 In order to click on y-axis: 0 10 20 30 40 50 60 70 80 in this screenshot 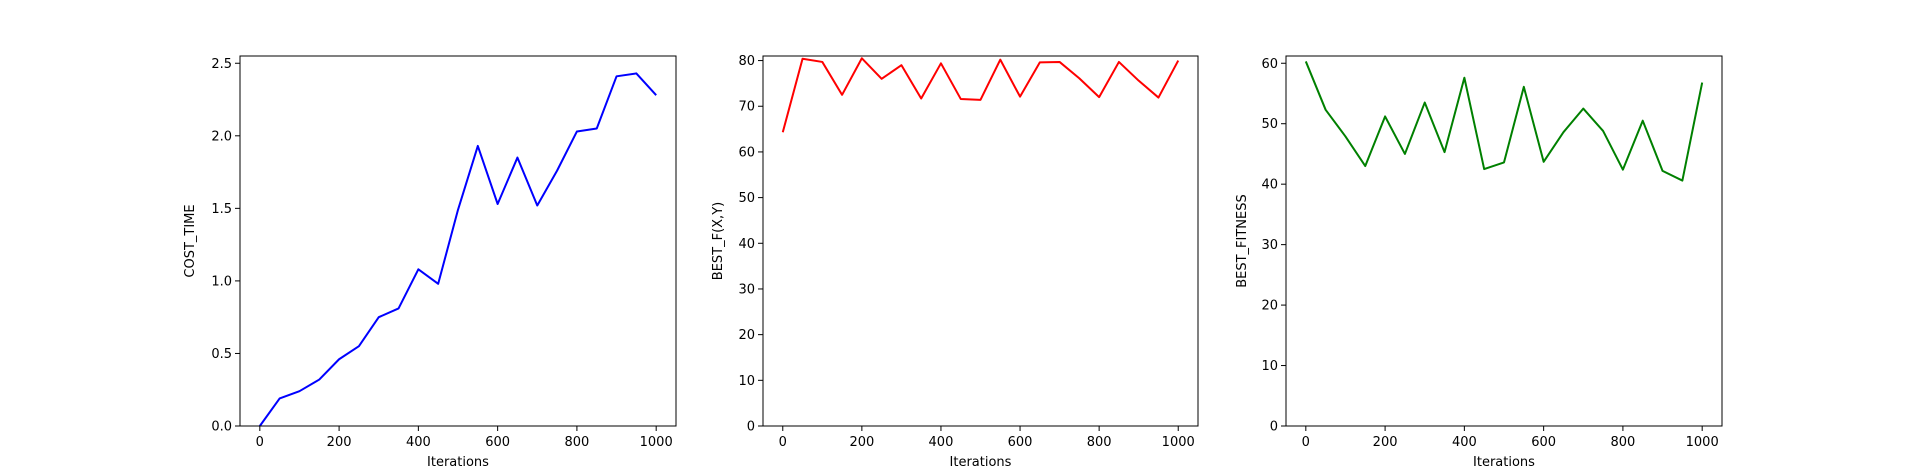, I will do `click(750, 244)`.